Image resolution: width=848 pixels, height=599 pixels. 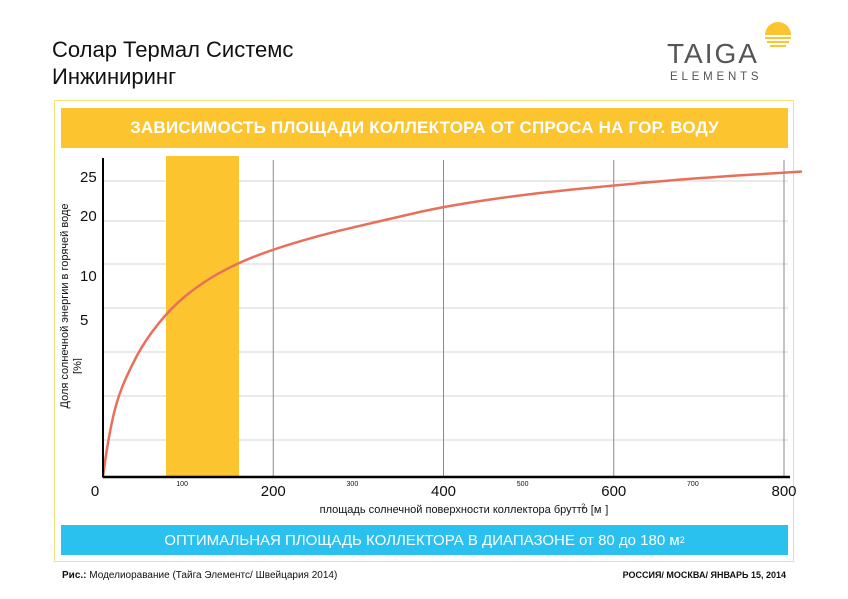 What do you see at coordinates (172, 63) in the screenshot?
I see `presentation-title: Солар Термал Системс Инжиниринг` at bounding box center [172, 63].